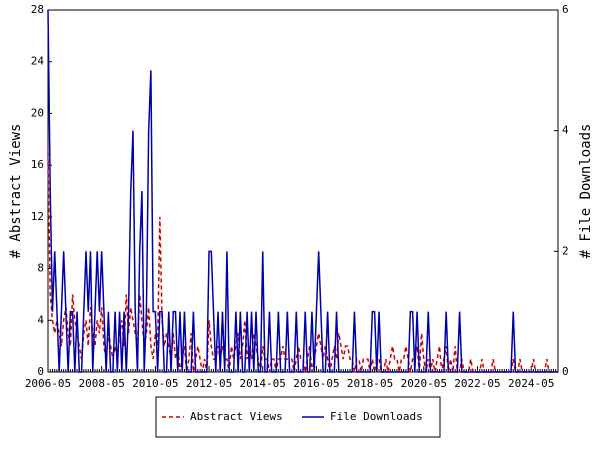 Image resolution: width=600 pixels, height=450 pixels. I want to click on y-tick-label: 0, so click(40, 371).